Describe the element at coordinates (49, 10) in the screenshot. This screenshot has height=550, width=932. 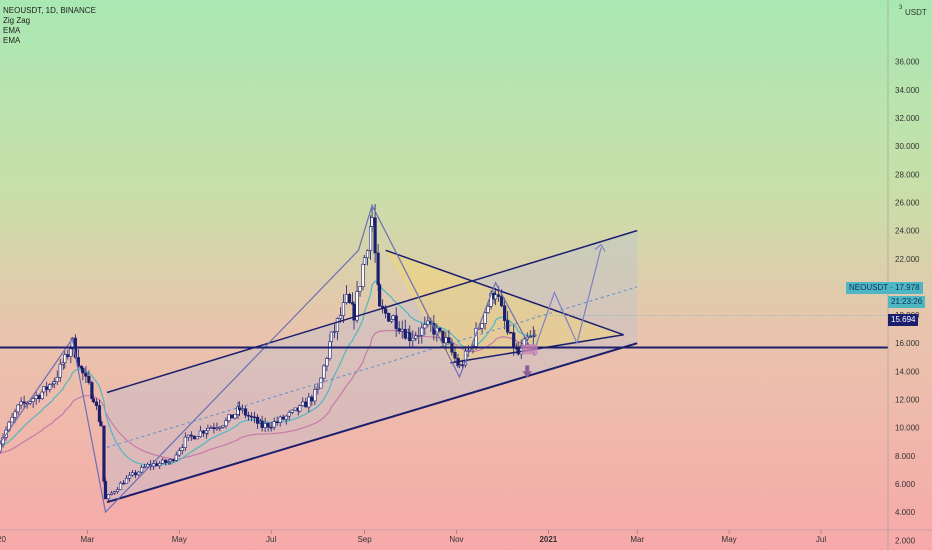
I see `legend-symbol: NEOUSDT, 1D, BINANCE` at that location.